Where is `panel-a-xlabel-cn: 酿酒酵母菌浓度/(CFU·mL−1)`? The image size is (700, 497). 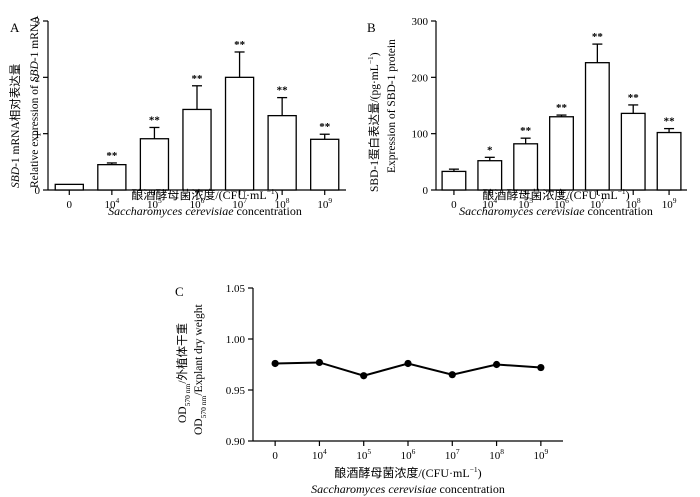
panel-a-xlabel-cn: 酿酒酵母菌浓度/(CFU·mL−1) is located at coordinates (204, 194).